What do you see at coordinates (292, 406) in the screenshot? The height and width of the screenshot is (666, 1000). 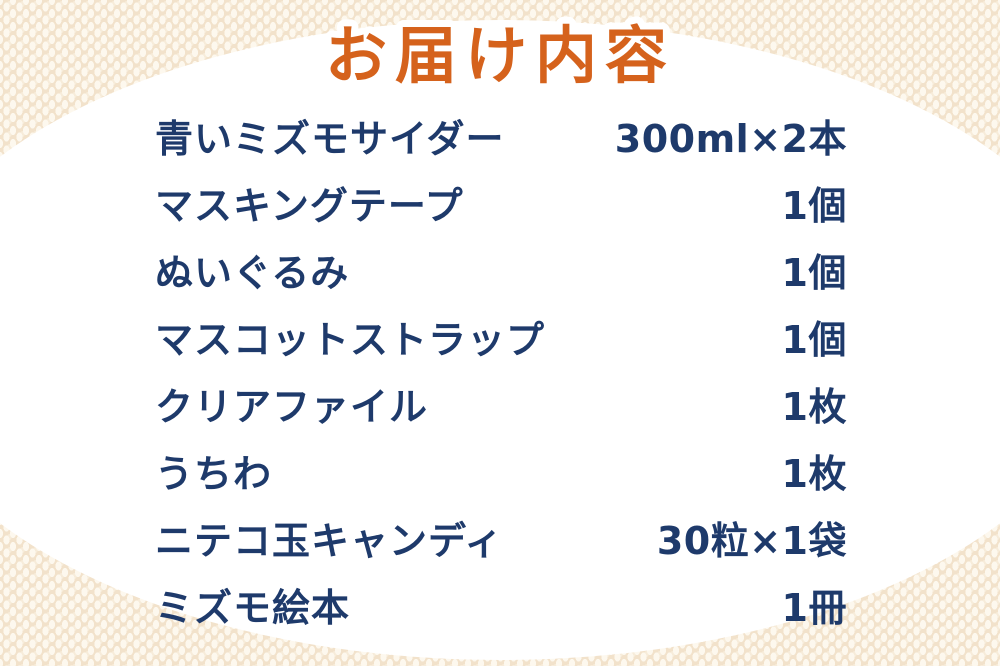 I see `item-name: クリアファイル` at bounding box center [292, 406].